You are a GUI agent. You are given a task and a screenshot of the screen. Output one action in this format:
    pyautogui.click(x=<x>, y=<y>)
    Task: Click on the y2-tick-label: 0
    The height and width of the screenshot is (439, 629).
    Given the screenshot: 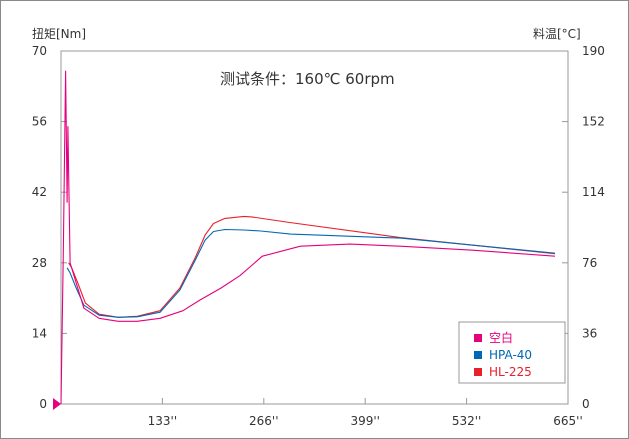 What is the action you would take?
    pyautogui.click(x=586, y=404)
    